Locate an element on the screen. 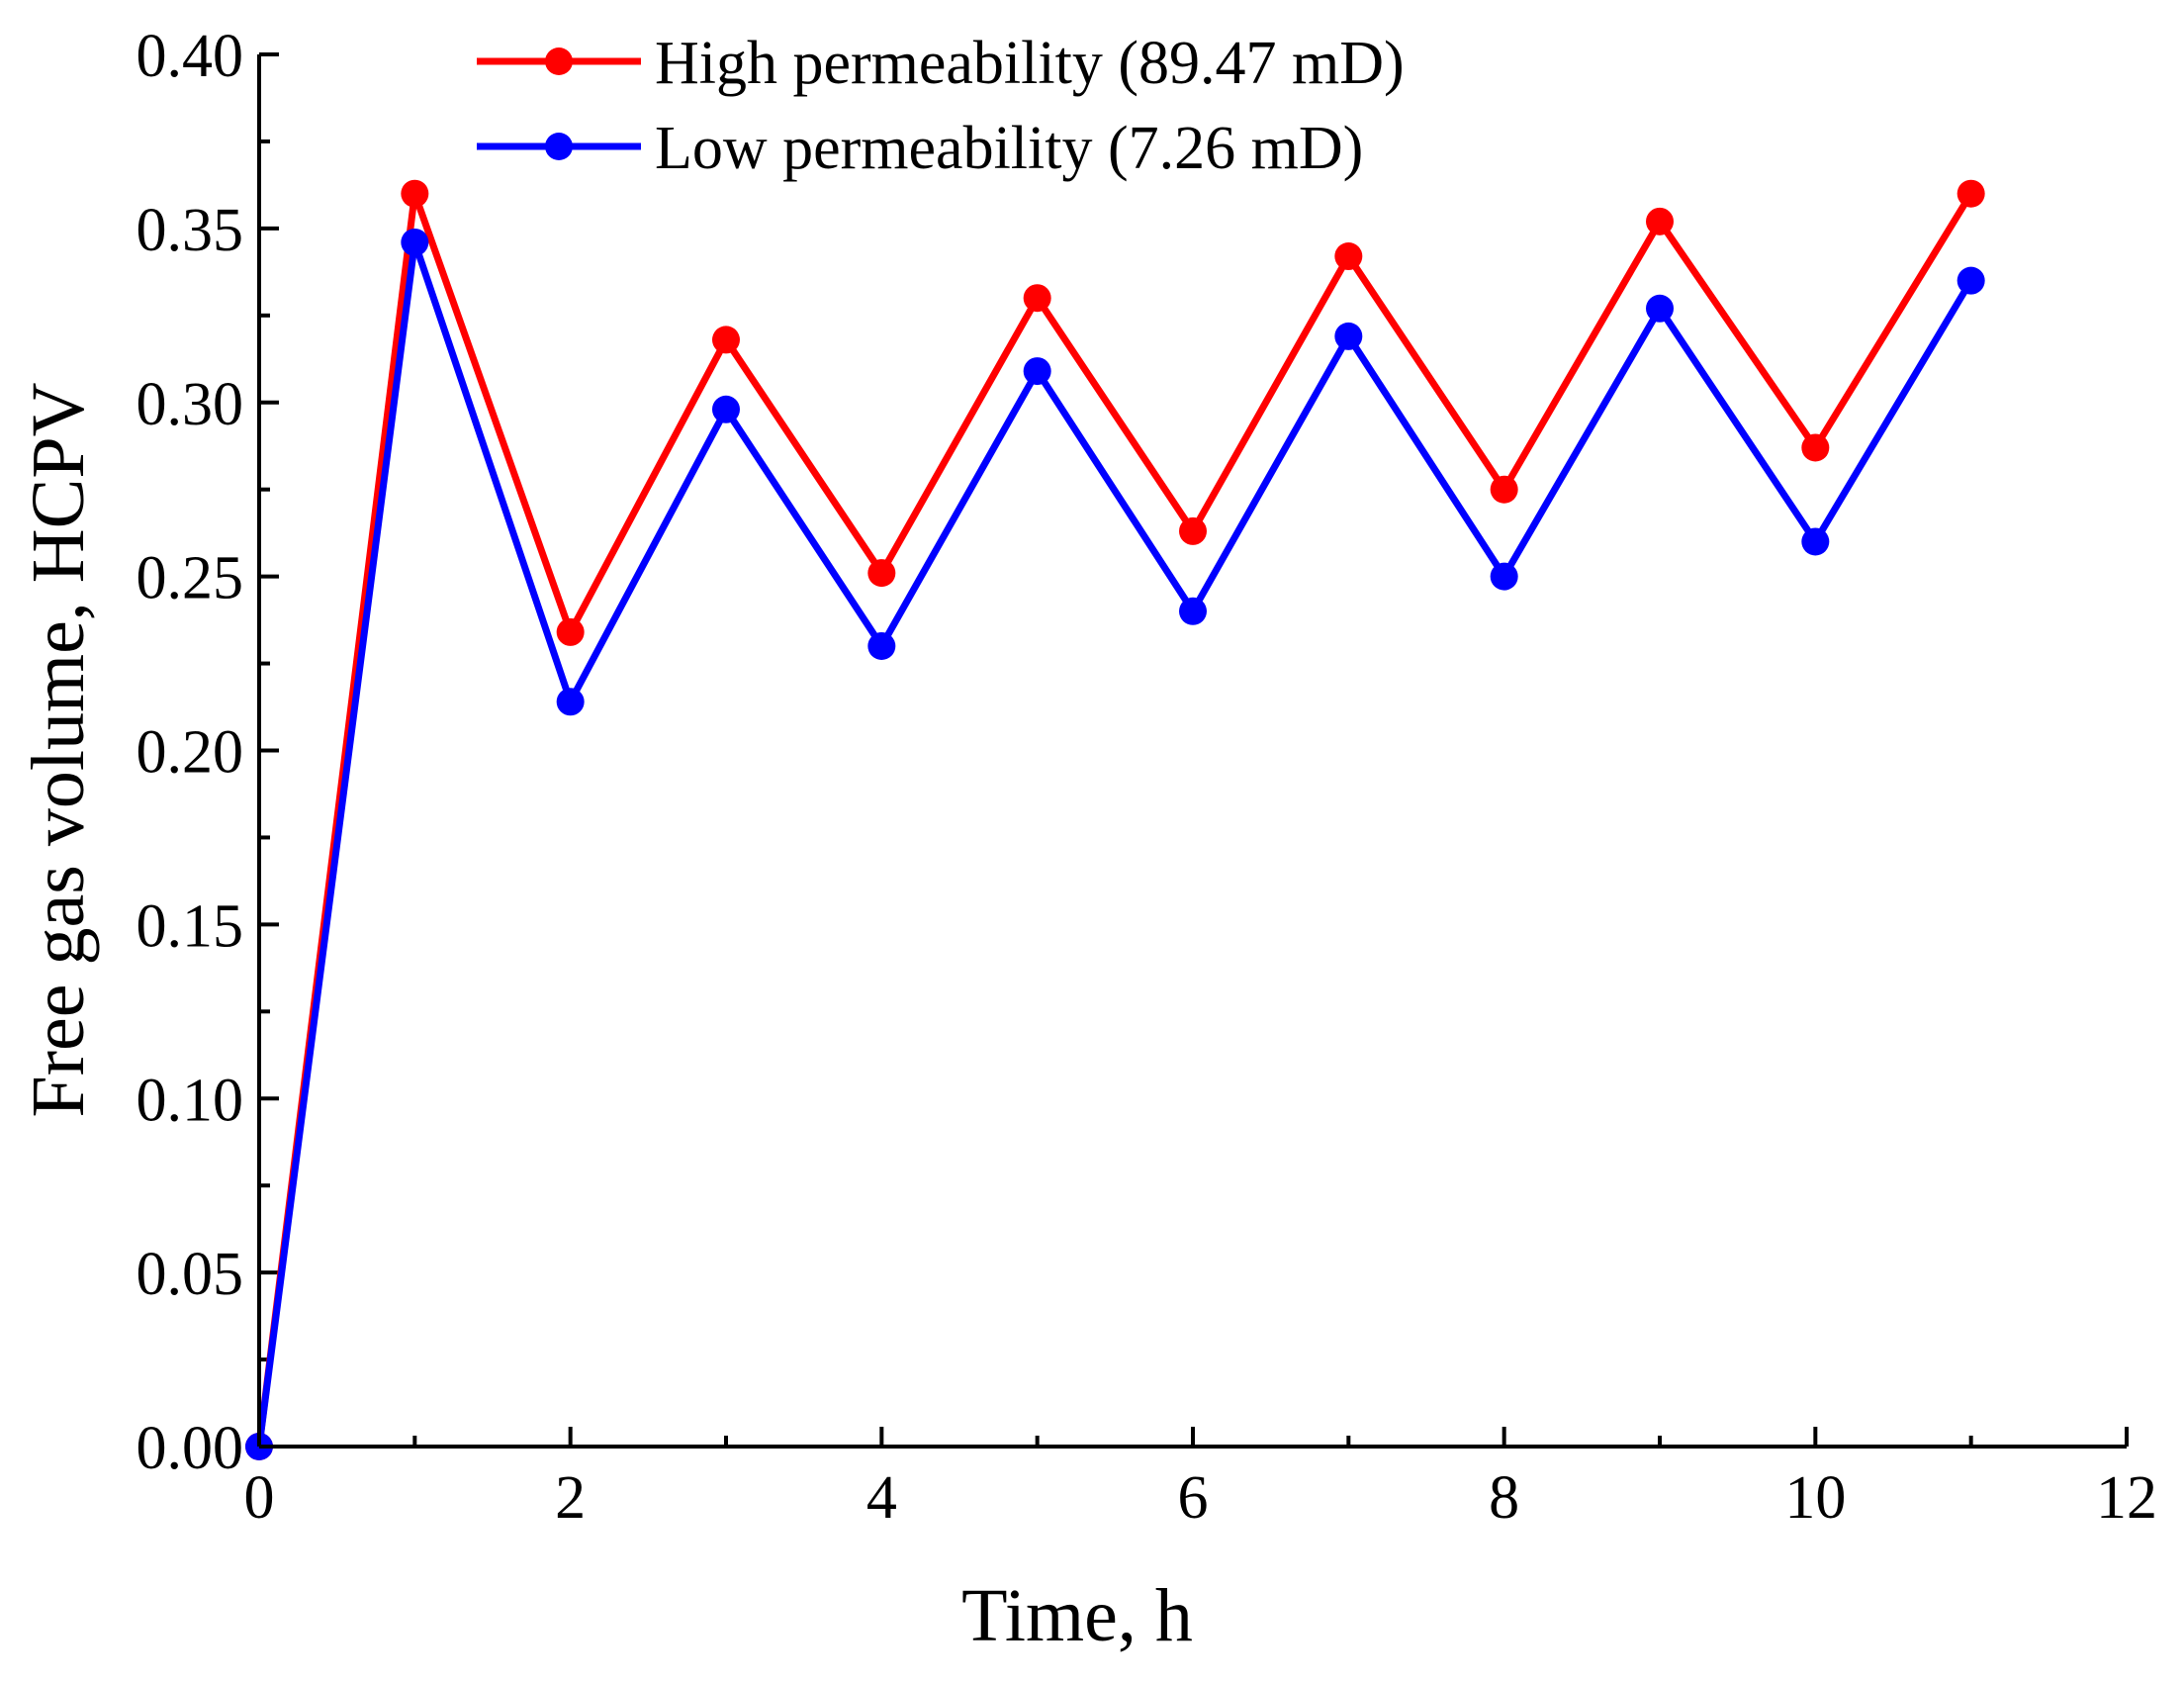 This screenshot has width=2184, height=1684. legend-low-permeability-label: Low permeability (7.26 mD) is located at coordinates (1009, 148).